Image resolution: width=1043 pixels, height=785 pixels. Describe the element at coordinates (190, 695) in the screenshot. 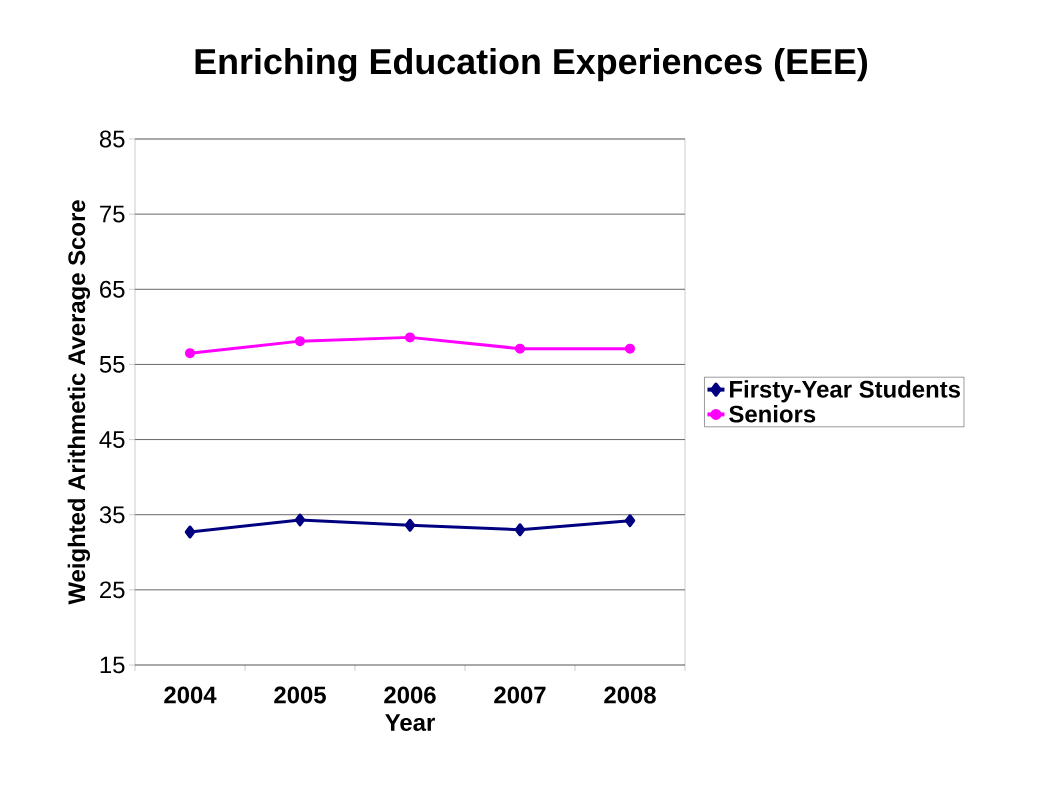

I see `x-tick-label: 2004` at that location.